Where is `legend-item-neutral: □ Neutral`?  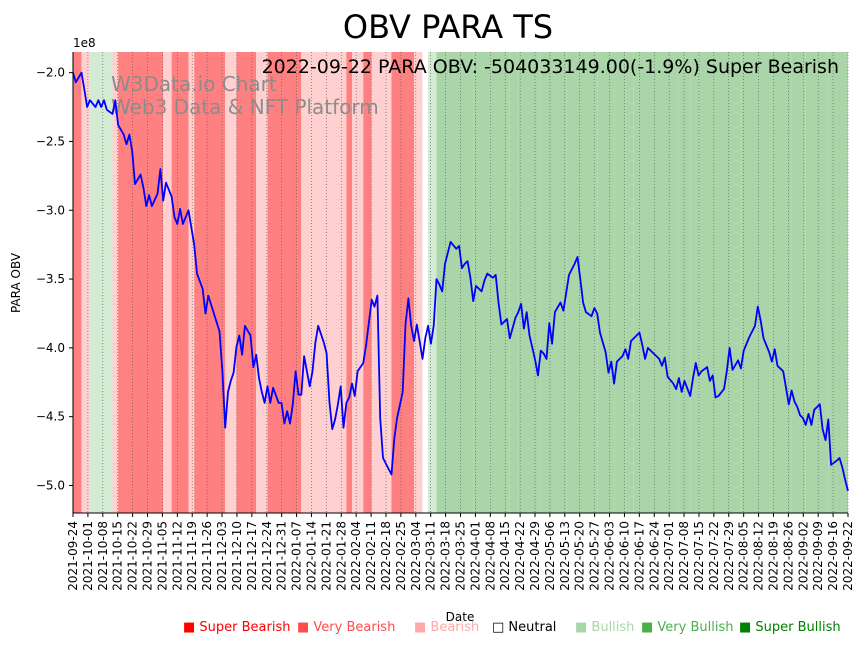
legend-item-neutral: □ Neutral is located at coordinates (524, 627).